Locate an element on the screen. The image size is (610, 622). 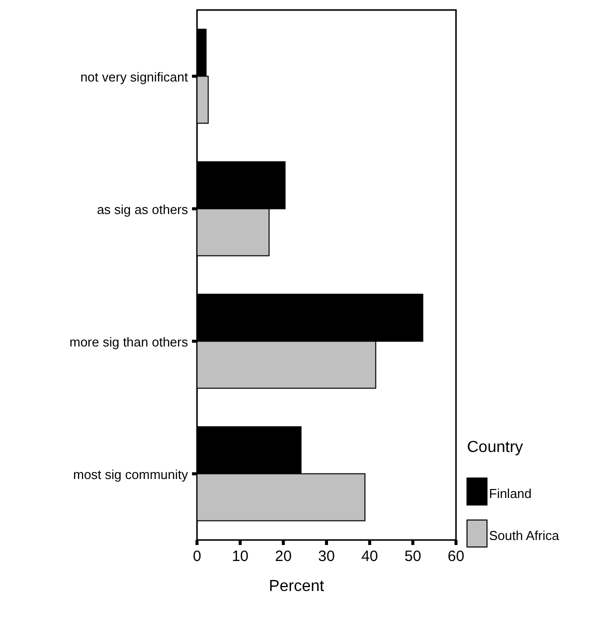
x-tick-label: 30 is located at coordinates (326, 556).